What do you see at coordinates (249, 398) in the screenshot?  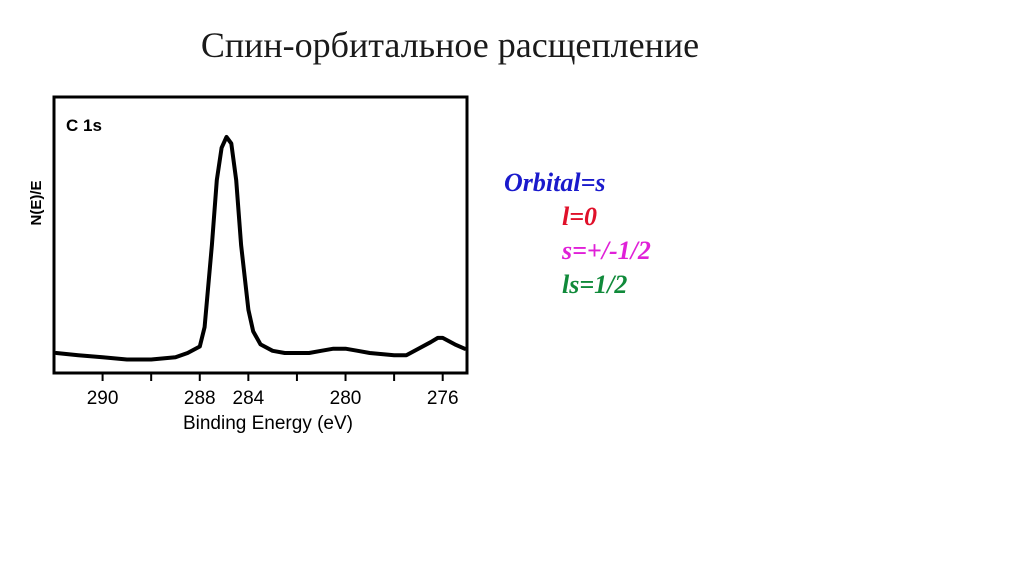 I see `x-tick-label: 284` at bounding box center [249, 398].